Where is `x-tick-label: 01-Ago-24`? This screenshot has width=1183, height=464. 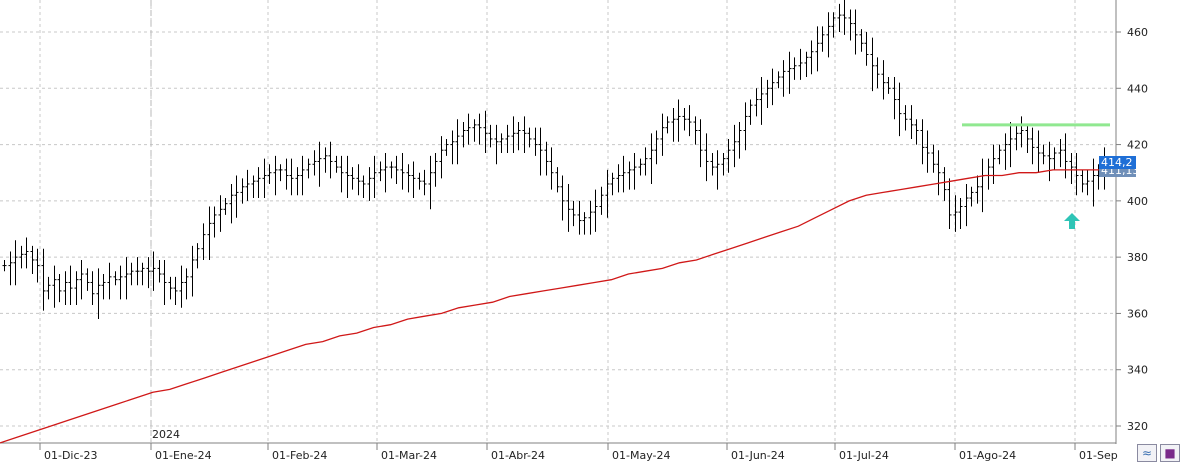
x-tick-label: 01-Ago-24 is located at coordinates (987, 455).